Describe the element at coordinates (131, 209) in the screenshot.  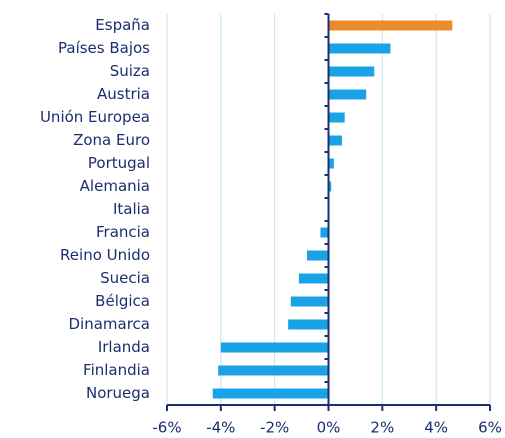
I see `y-tick-label: Italia` at that location.